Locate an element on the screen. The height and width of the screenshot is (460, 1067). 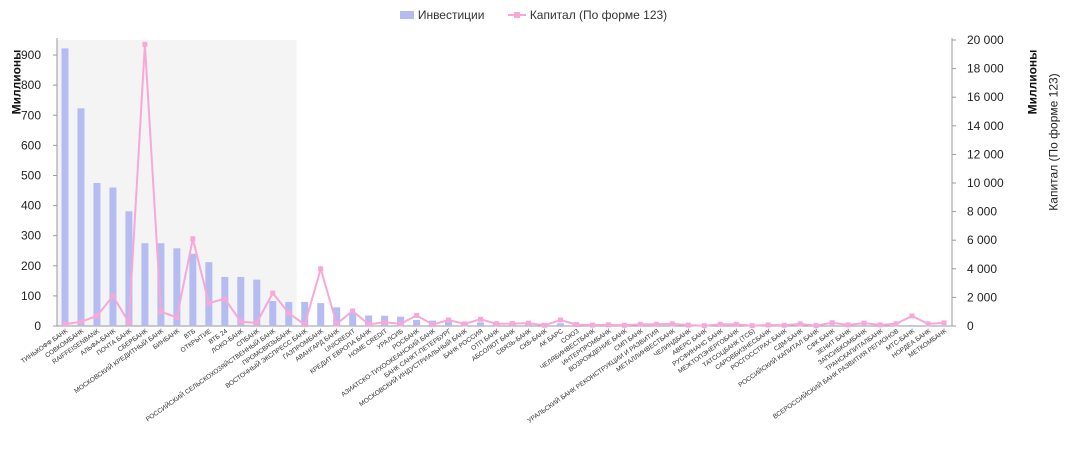
legend-item-investments: Инвестиции is located at coordinates (442, 15).